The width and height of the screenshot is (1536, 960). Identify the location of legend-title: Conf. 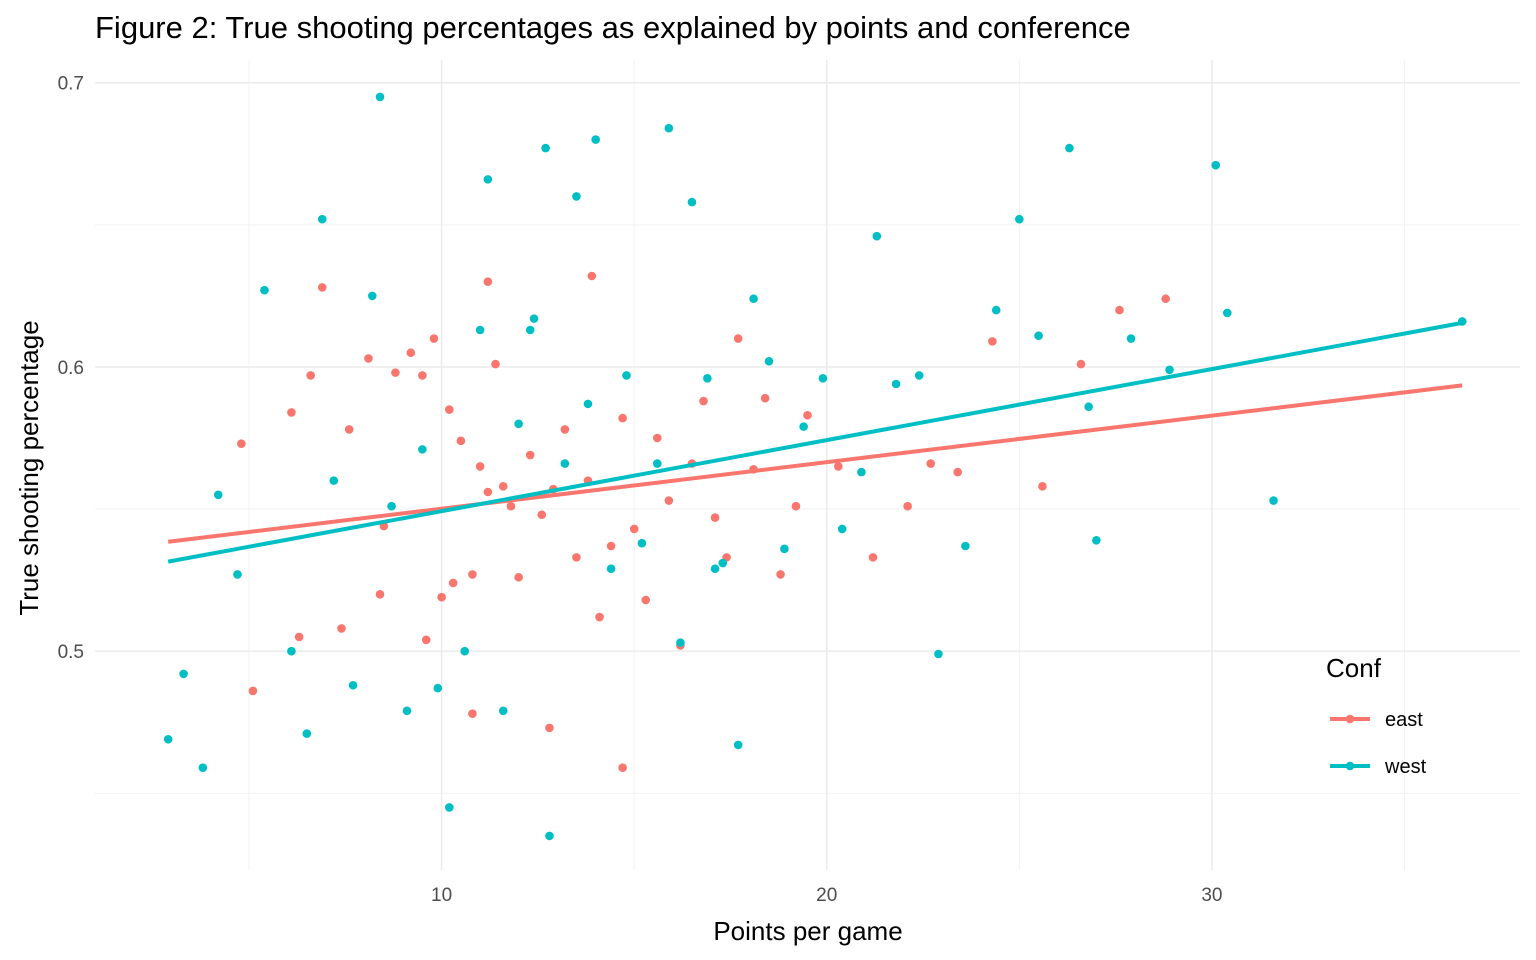
(1354, 668).